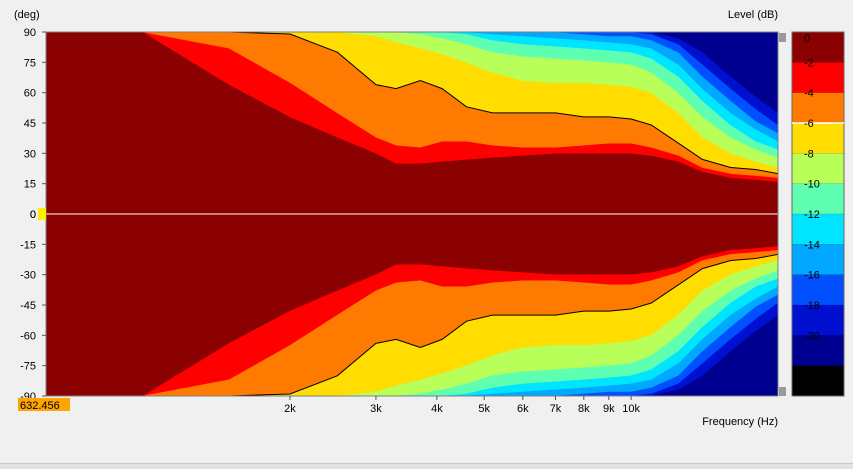 This screenshot has width=853, height=469. What do you see at coordinates (740, 422) in the screenshot?
I see `x-axis-unit-label: Frequency (Hz)` at bounding box center [740, 422].